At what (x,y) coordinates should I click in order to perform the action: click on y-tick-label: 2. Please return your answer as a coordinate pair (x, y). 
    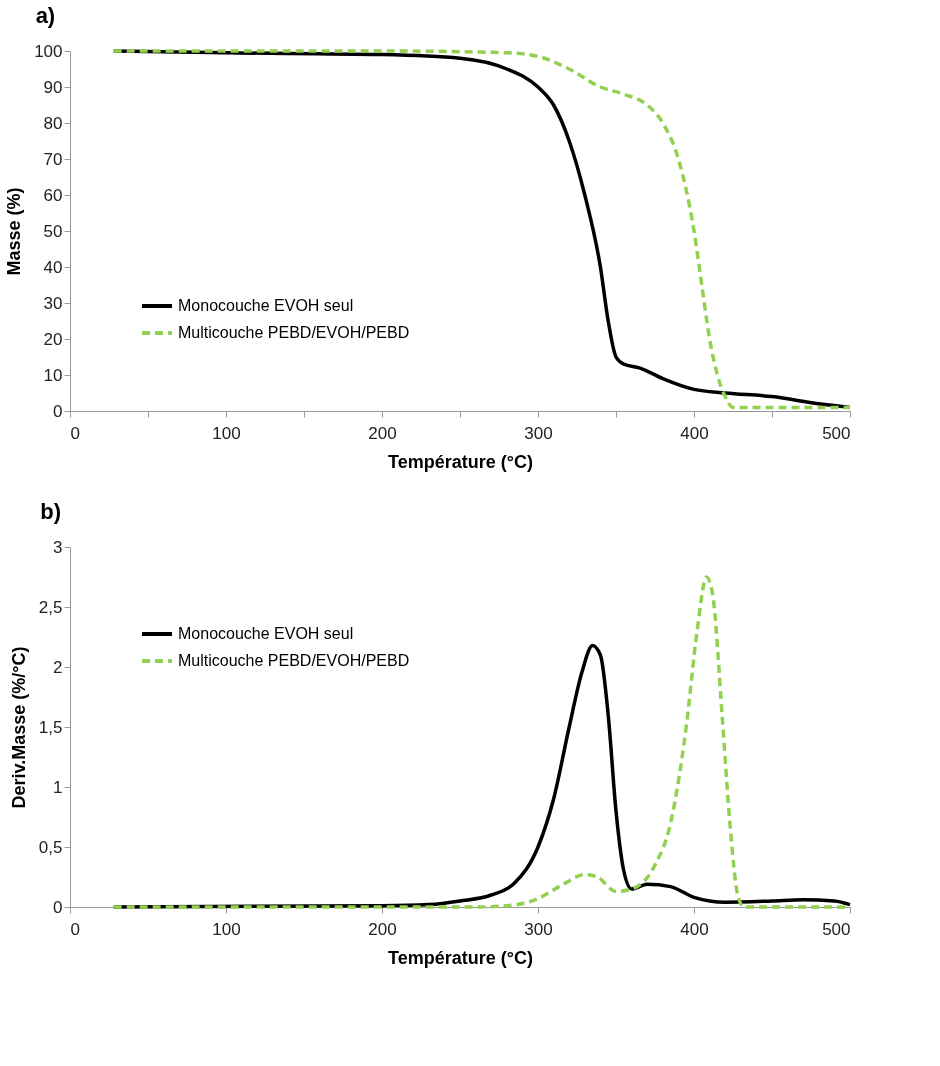
    Looking at the image, I should click on (58, 667).